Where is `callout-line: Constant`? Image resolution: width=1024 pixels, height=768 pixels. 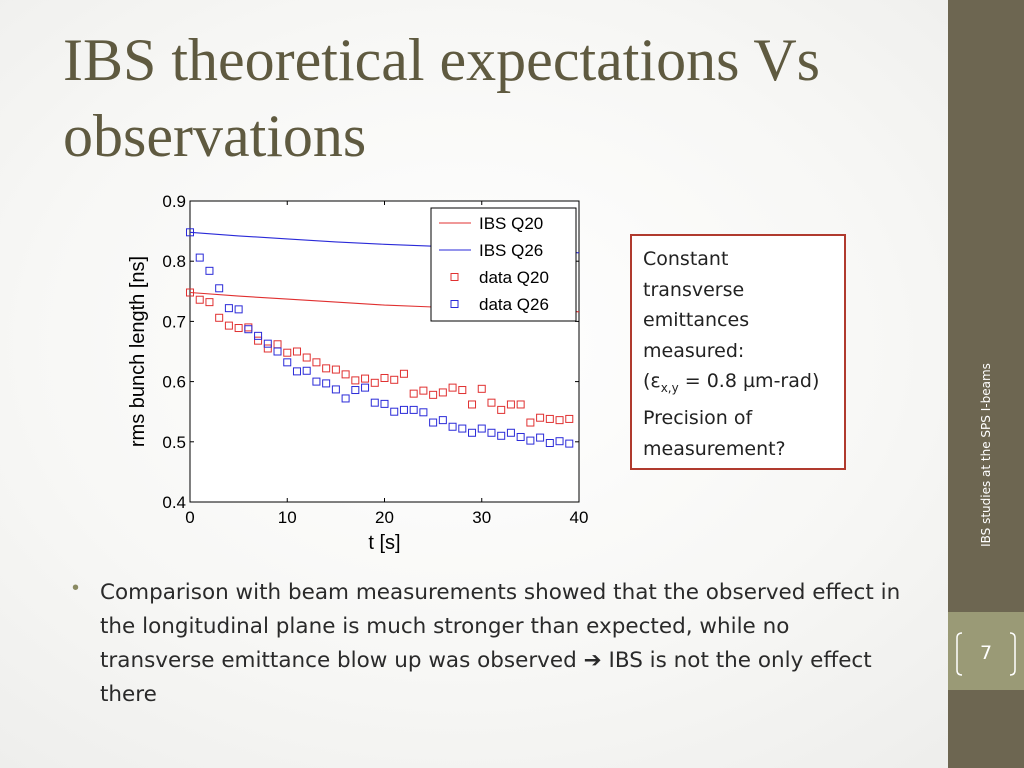
callout-line: Constant is located at coordinates (686, 259).